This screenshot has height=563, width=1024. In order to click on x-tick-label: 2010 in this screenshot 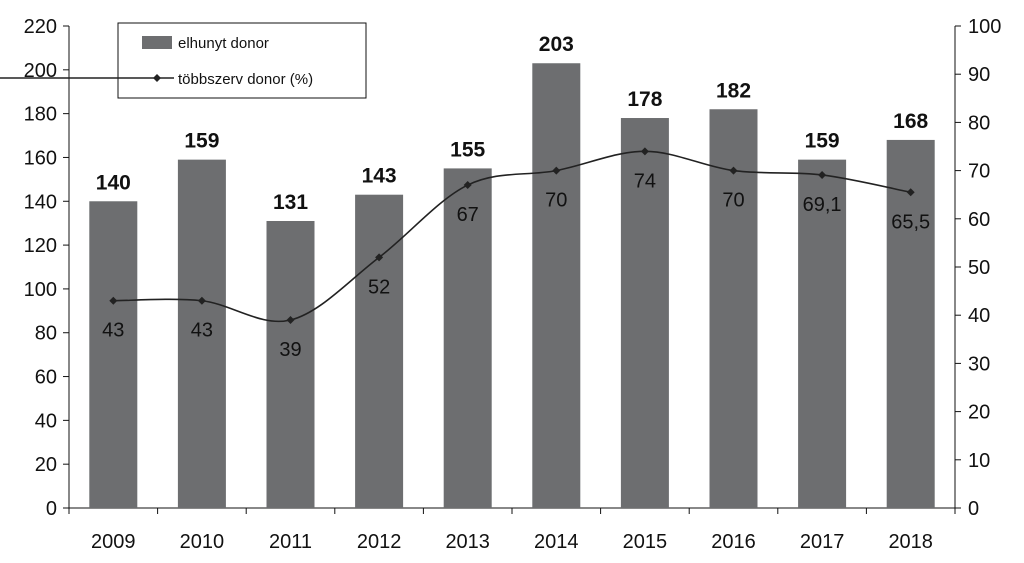, I will do `click(202, 542)`.